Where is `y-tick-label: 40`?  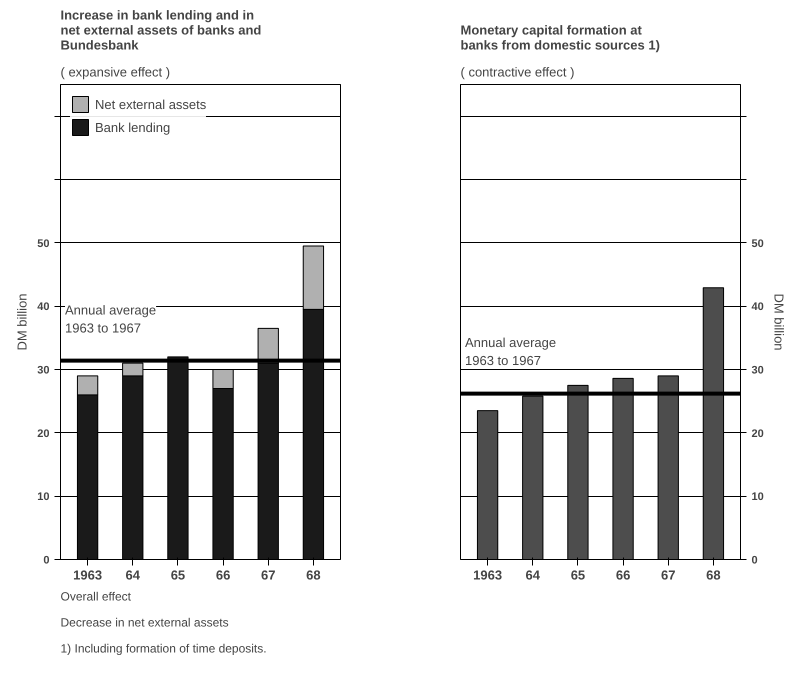
y-tick-label: 40 is located at coordinates (43, 307).